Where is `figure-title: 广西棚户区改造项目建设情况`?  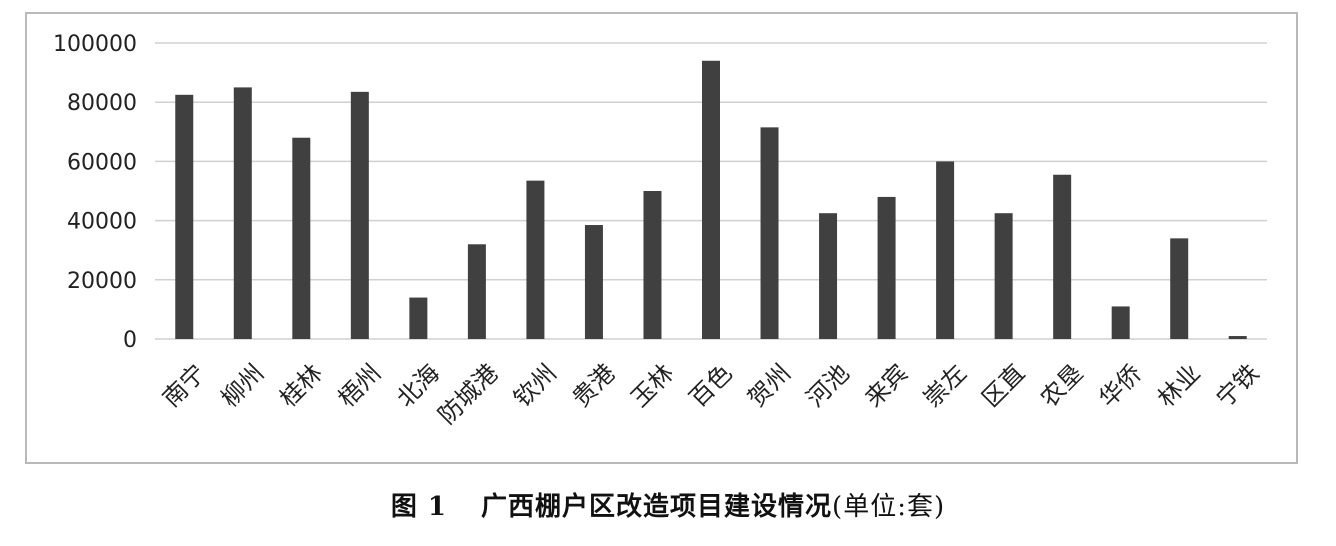 figure-title: 广西棚户区改造项目建设情况 is located at coordinates (657, 507).